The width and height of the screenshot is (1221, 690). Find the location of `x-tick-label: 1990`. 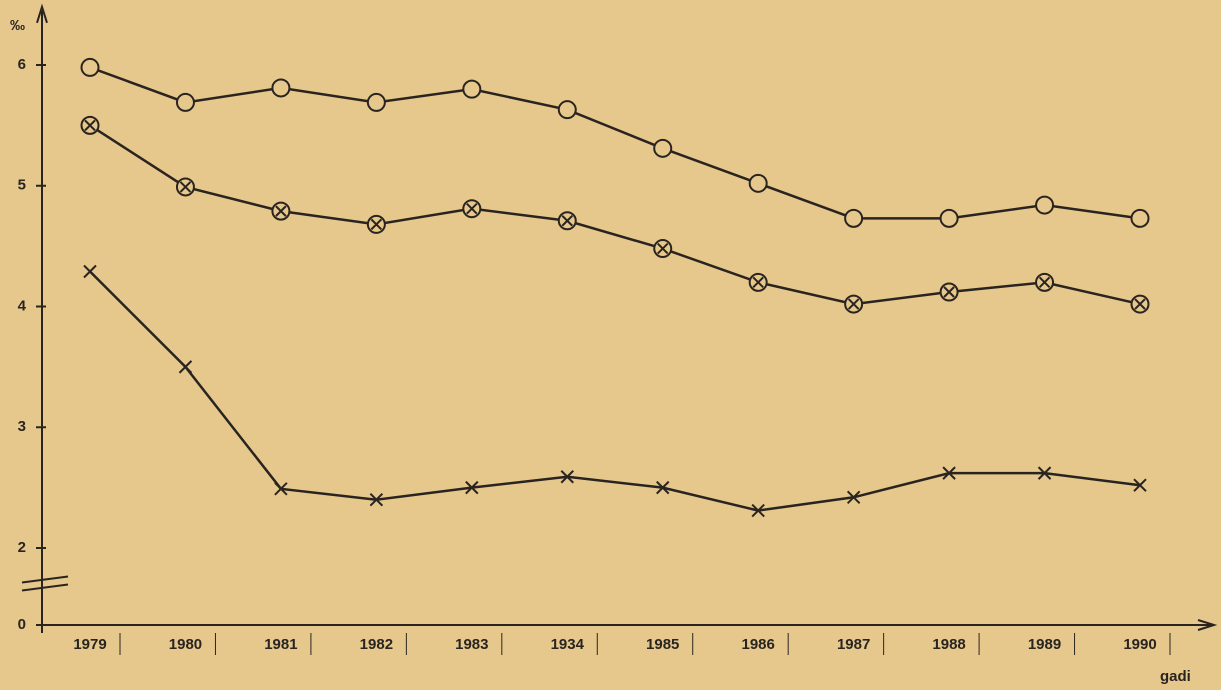

x-tick-label: 1990 is located at coordinates (1139, 644).